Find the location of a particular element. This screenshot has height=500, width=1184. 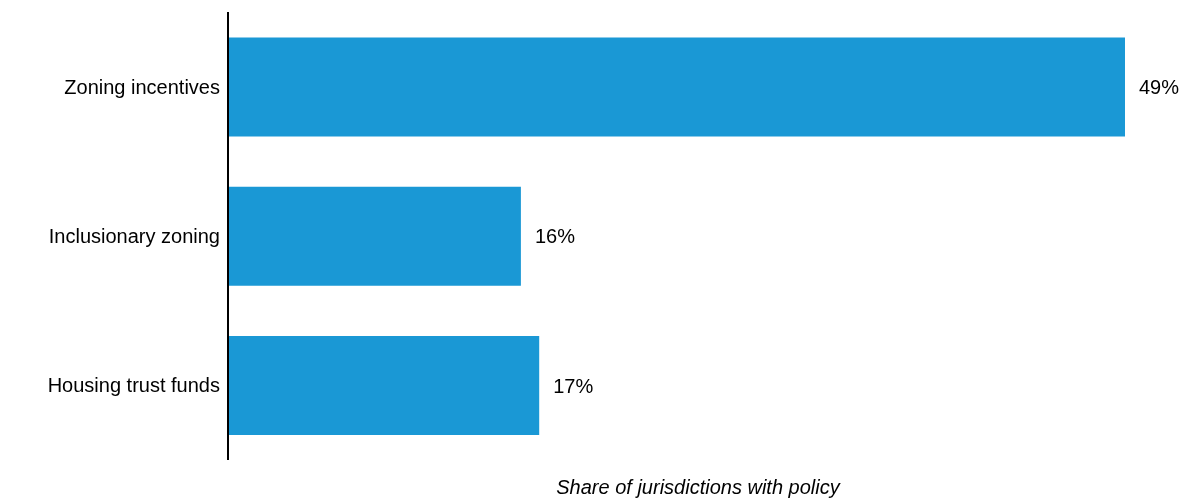

data-label: 16% is located at coordinates (555, 236).